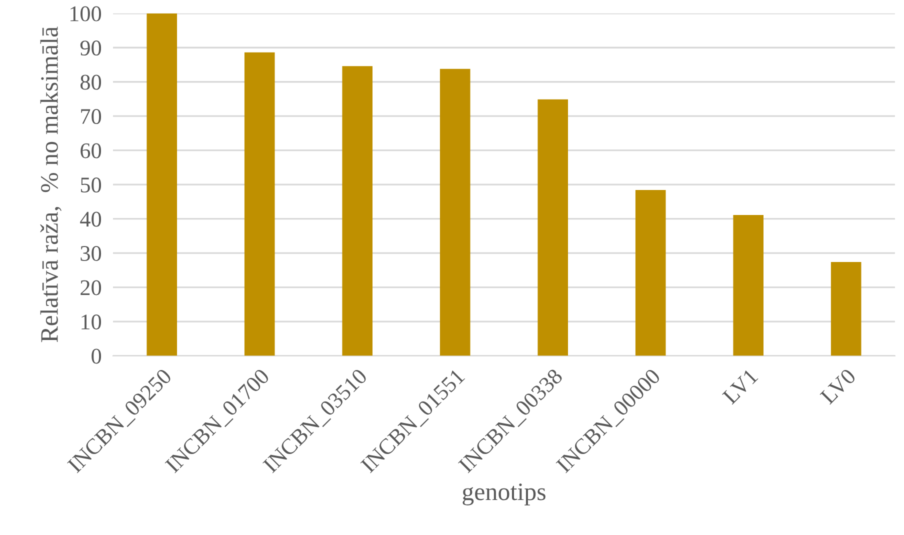 This screenshot has height=535, width=904. What do you see at coordinates (91, 288) in the screenshot?
I see `y-tick-label: 20` at bounding box center [91, 288].